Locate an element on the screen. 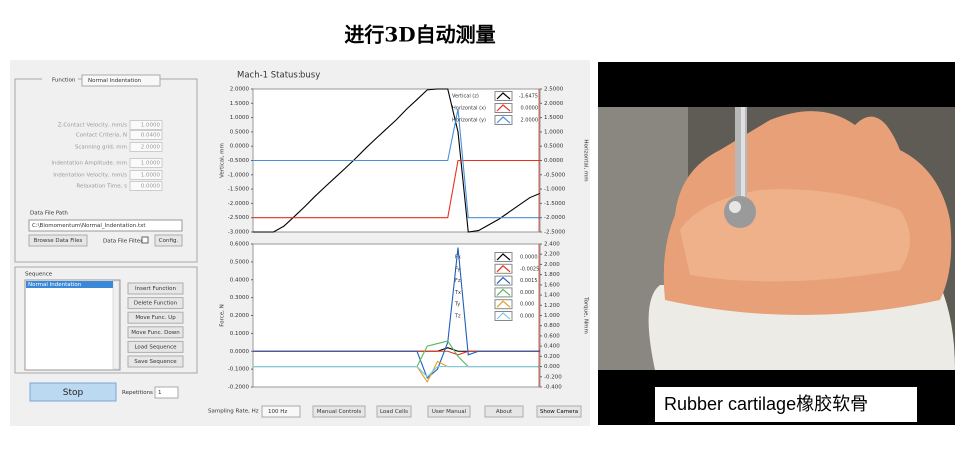 The width and height of the screenshot is (971, 452). y-tick-label: -1.0000 is located at coordinates (239, 175).